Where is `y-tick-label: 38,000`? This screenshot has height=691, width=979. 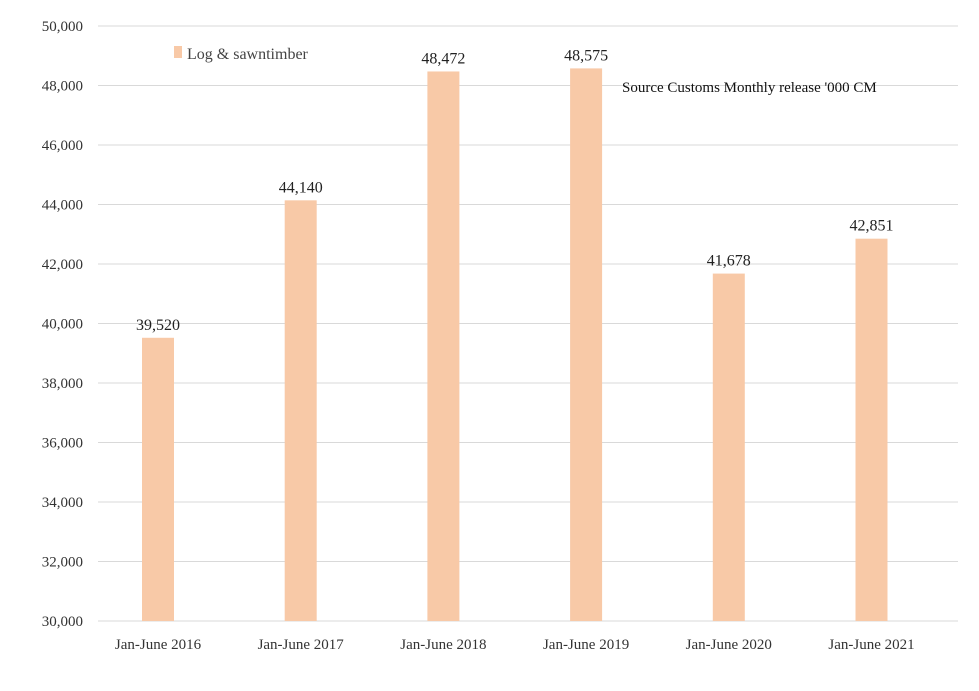 y-tick-label: 38,000 is located at coordinates (62, 384).